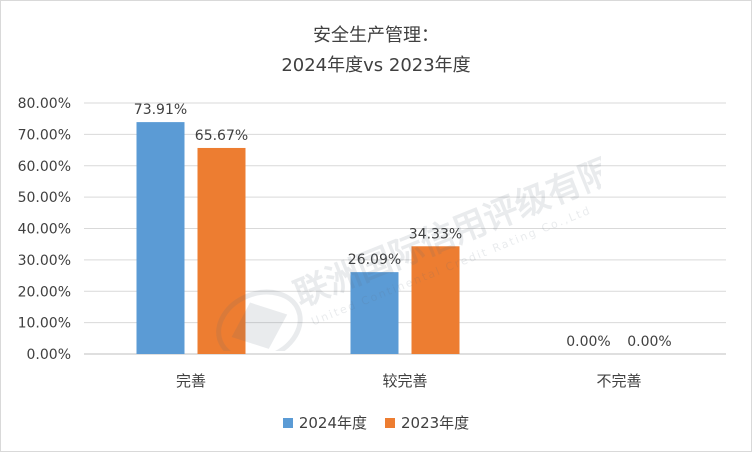 The image size is (752, 453). What do you see at coordinates (191, 381) in the screenshot?
I see `x-category-label: 完善` at bounding box center [191, 381].